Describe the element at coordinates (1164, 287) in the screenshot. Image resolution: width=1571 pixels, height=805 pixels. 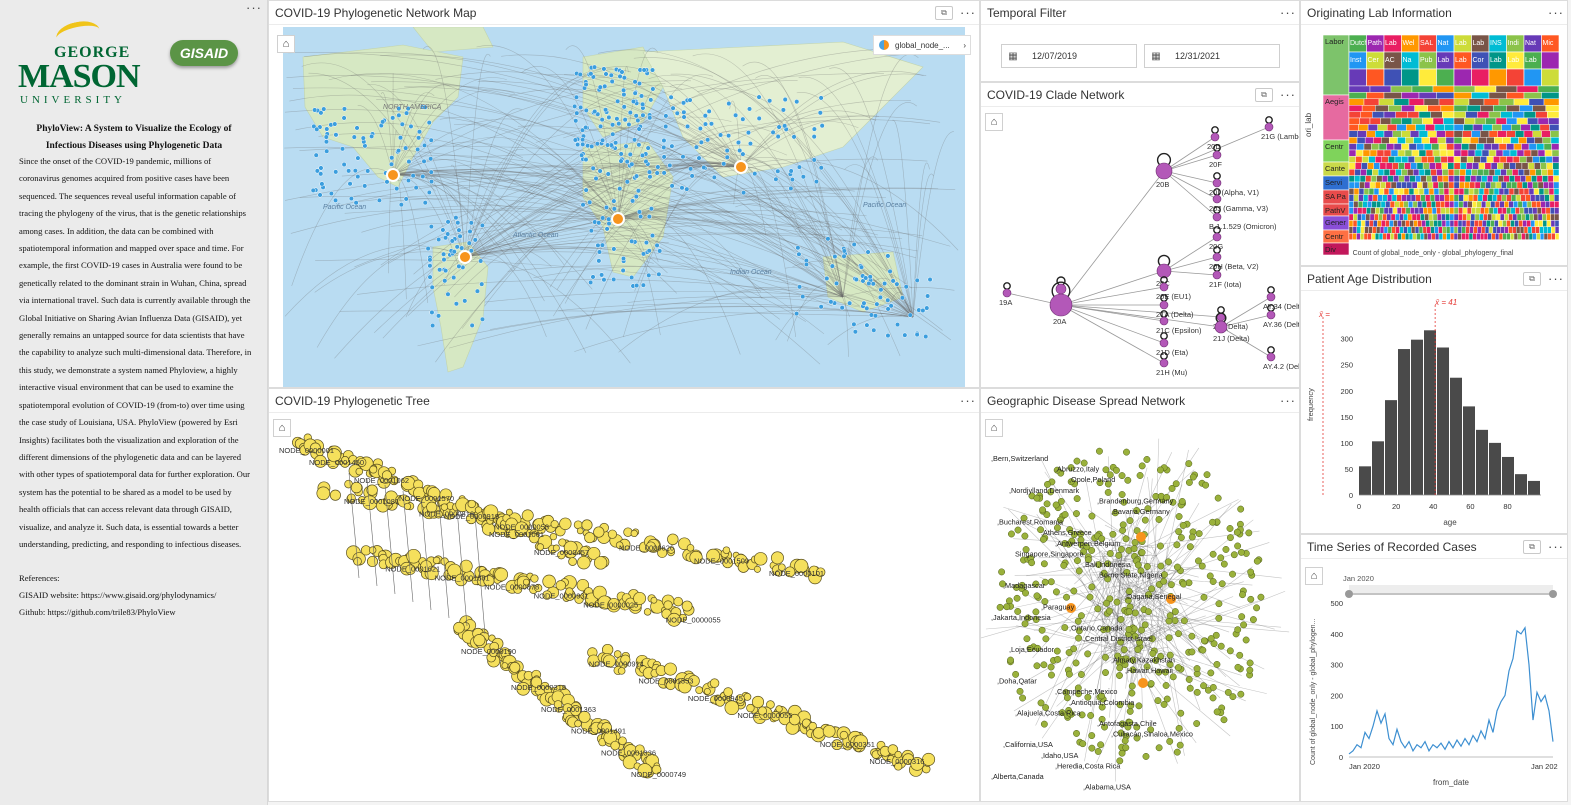
I see `clade-node` at that location.